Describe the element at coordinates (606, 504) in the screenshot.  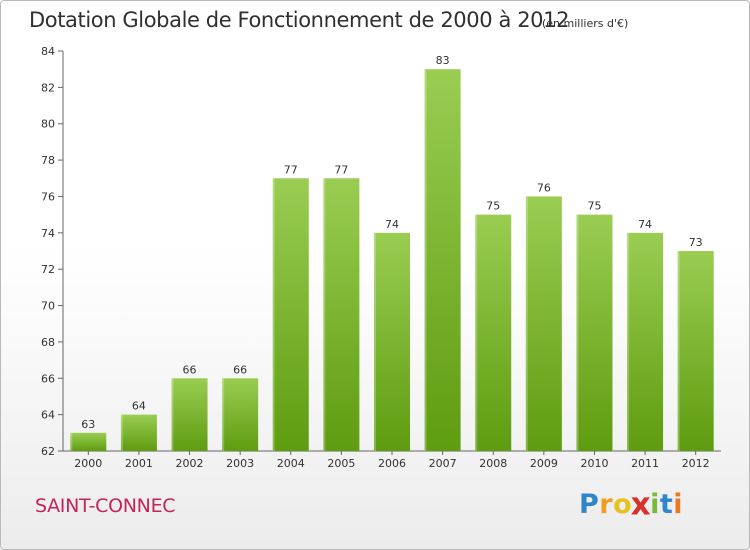
I see `logo-letter: r` at that location.